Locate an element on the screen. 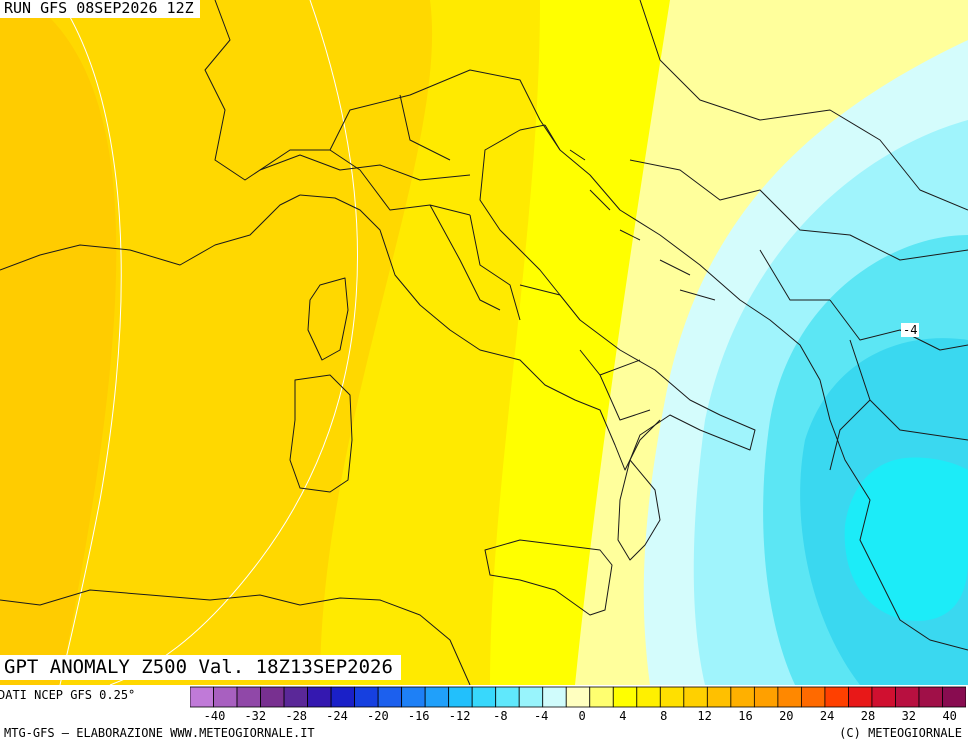 The width and height of the screenshot is (968, 745). colorbar-tick: -40 is located at coordinates (214, 716).